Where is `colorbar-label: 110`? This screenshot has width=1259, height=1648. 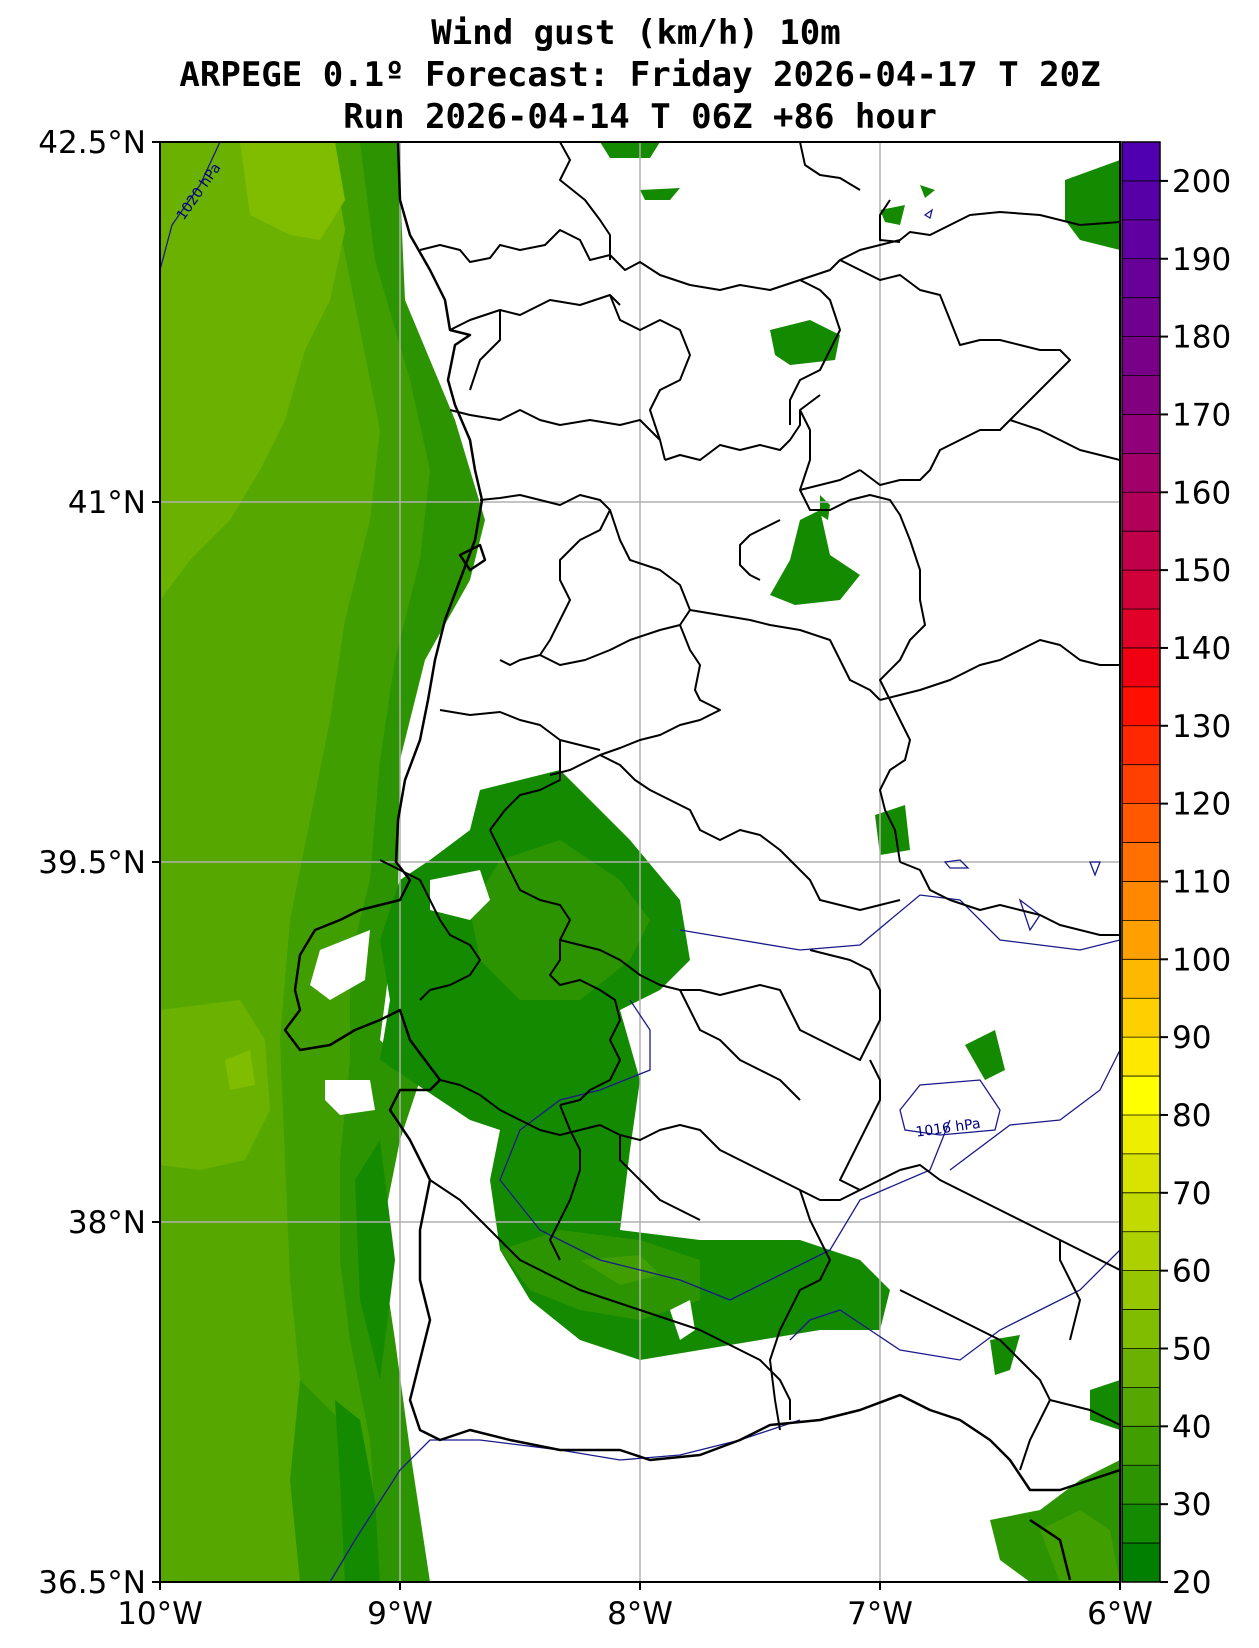 colorbar-label: 110 is located at coordinates (1201, 882).